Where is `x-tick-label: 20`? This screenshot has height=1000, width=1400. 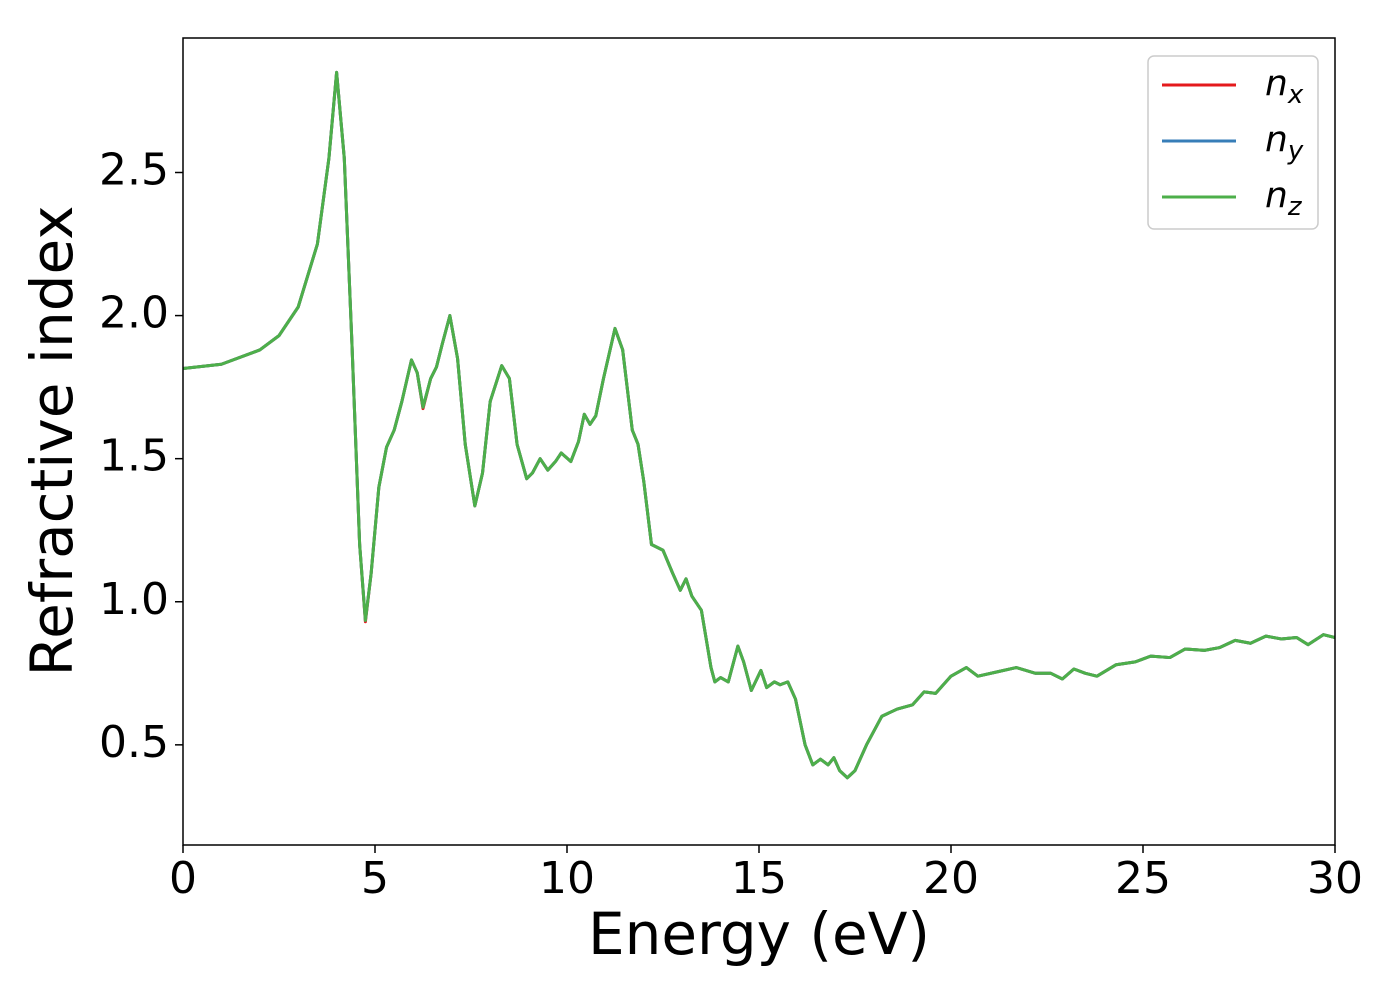
x-tick-label: 20 is located at coordinates (951, 878).